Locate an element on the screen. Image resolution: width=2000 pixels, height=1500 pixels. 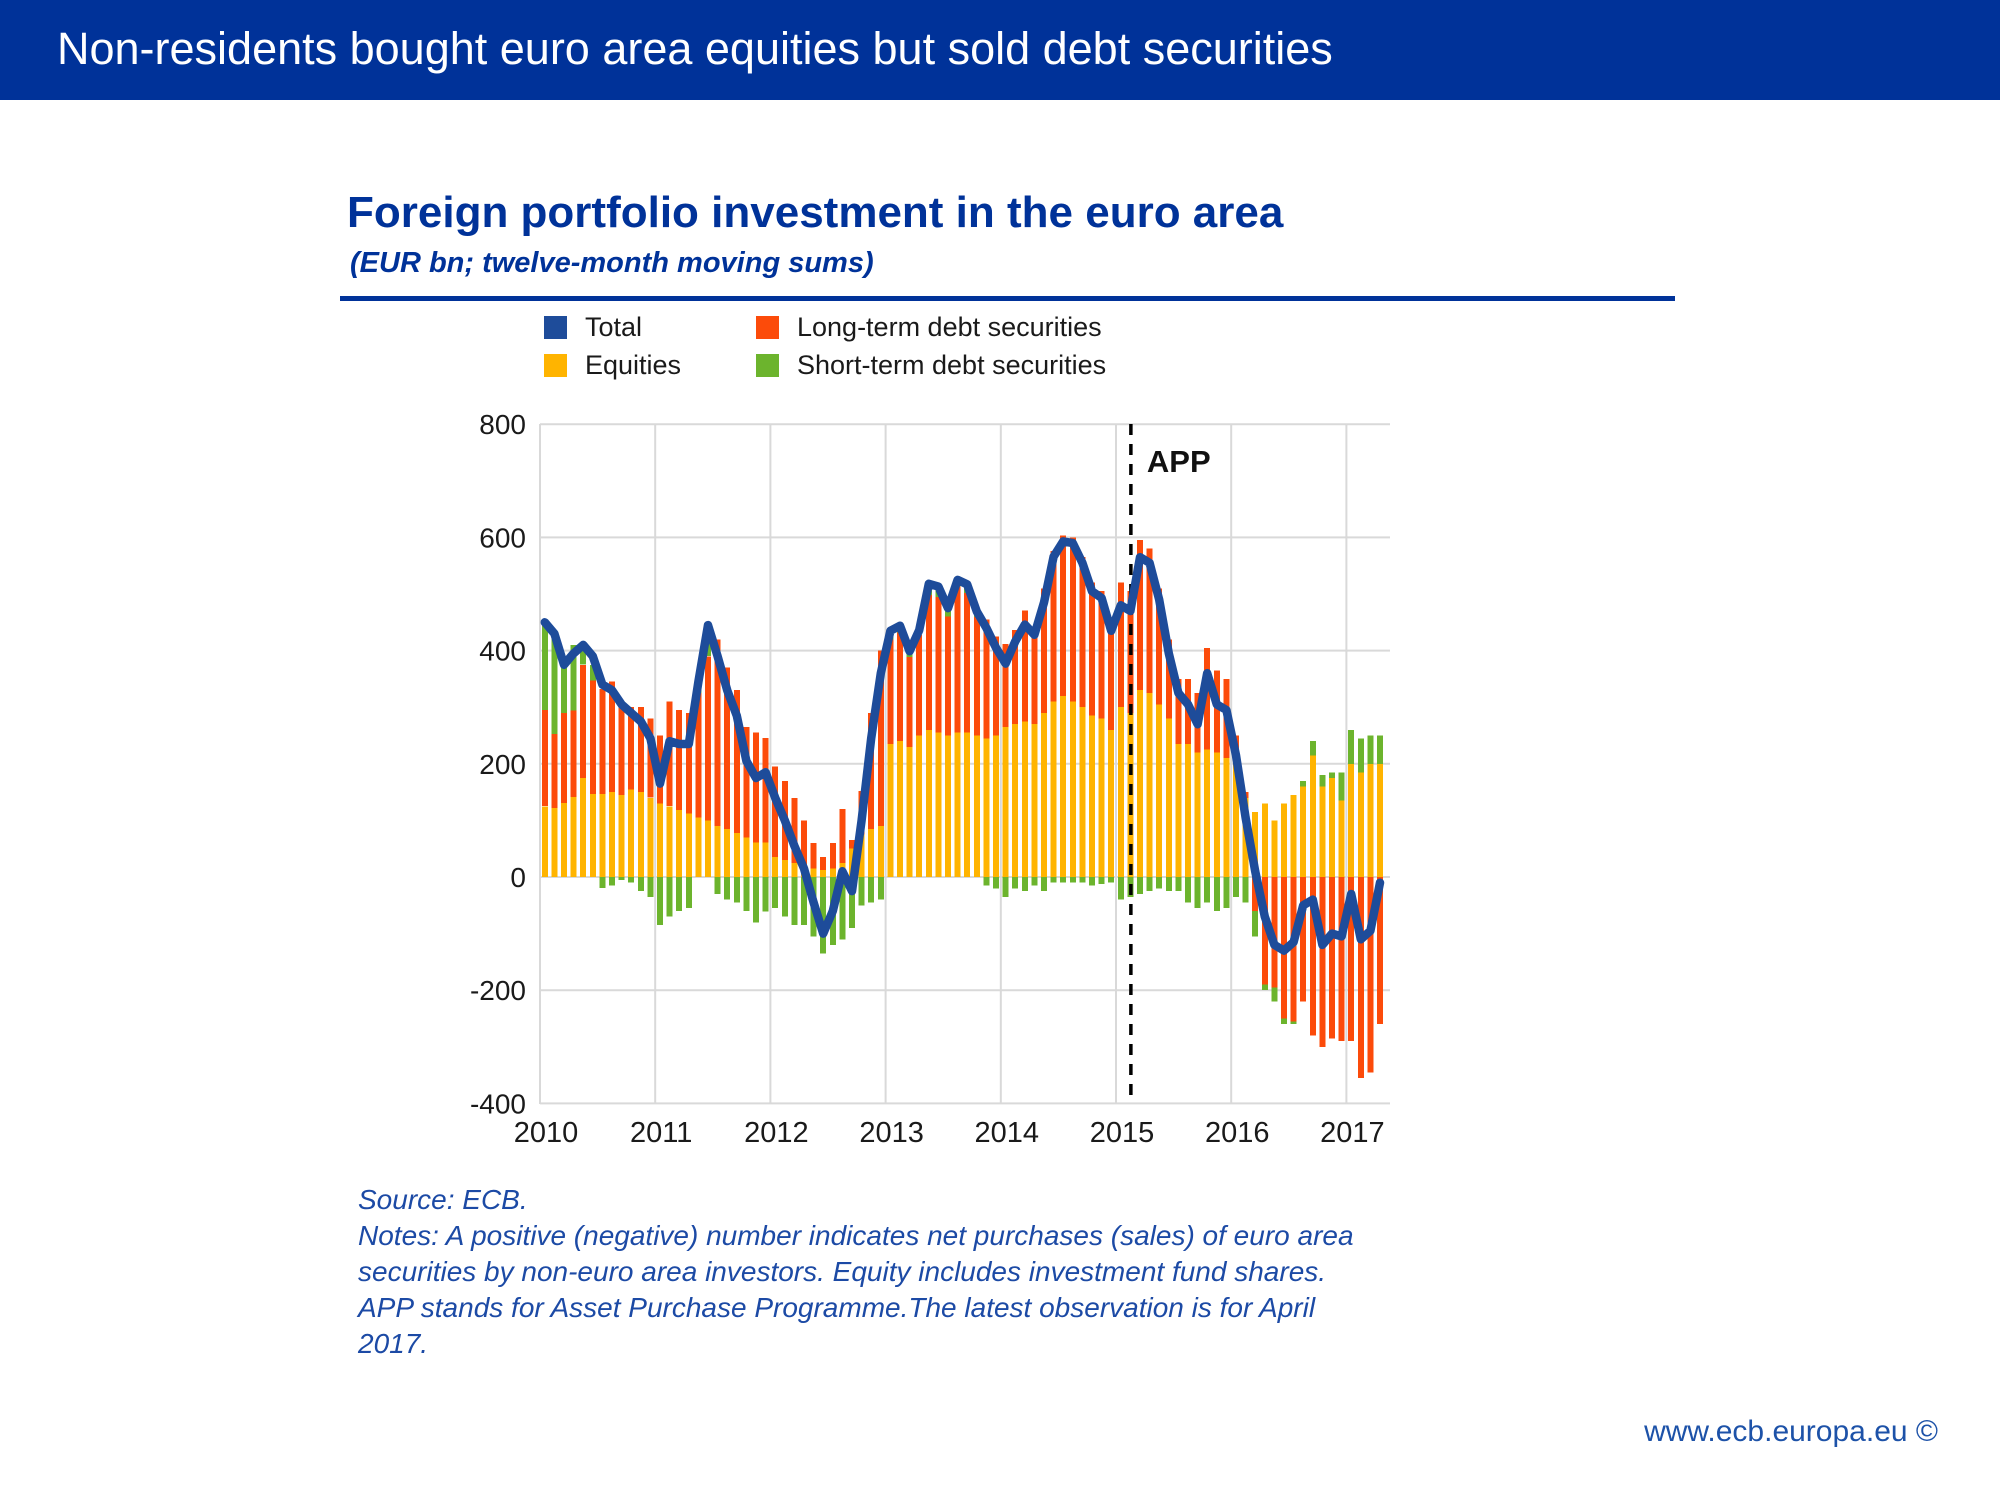
y-tick-label: 200 is located at coordinates (502, 764).